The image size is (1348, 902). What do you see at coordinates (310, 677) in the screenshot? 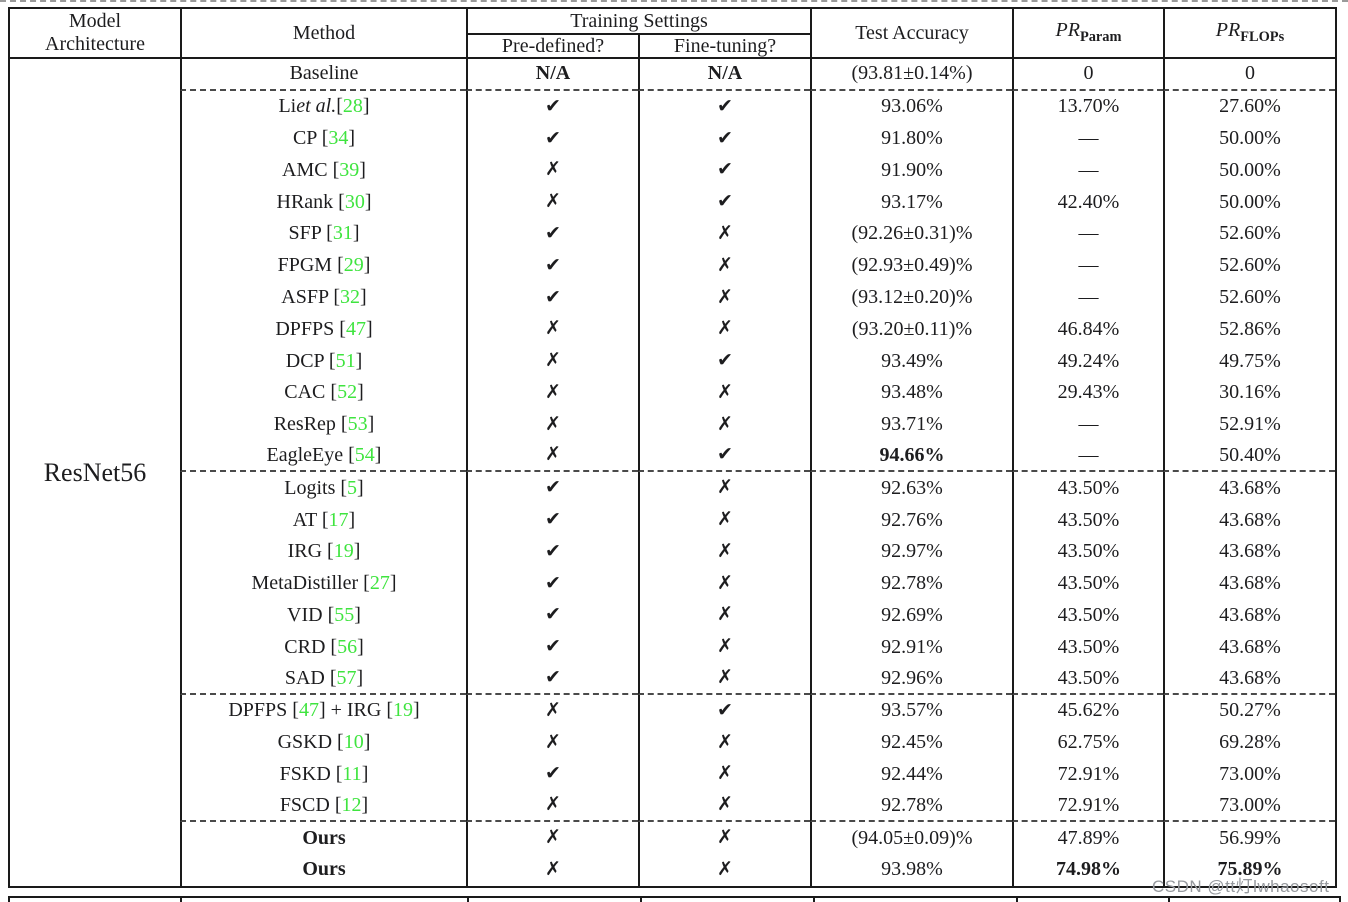
I see `method-label: SAD [` at bounding box center [310, 677].